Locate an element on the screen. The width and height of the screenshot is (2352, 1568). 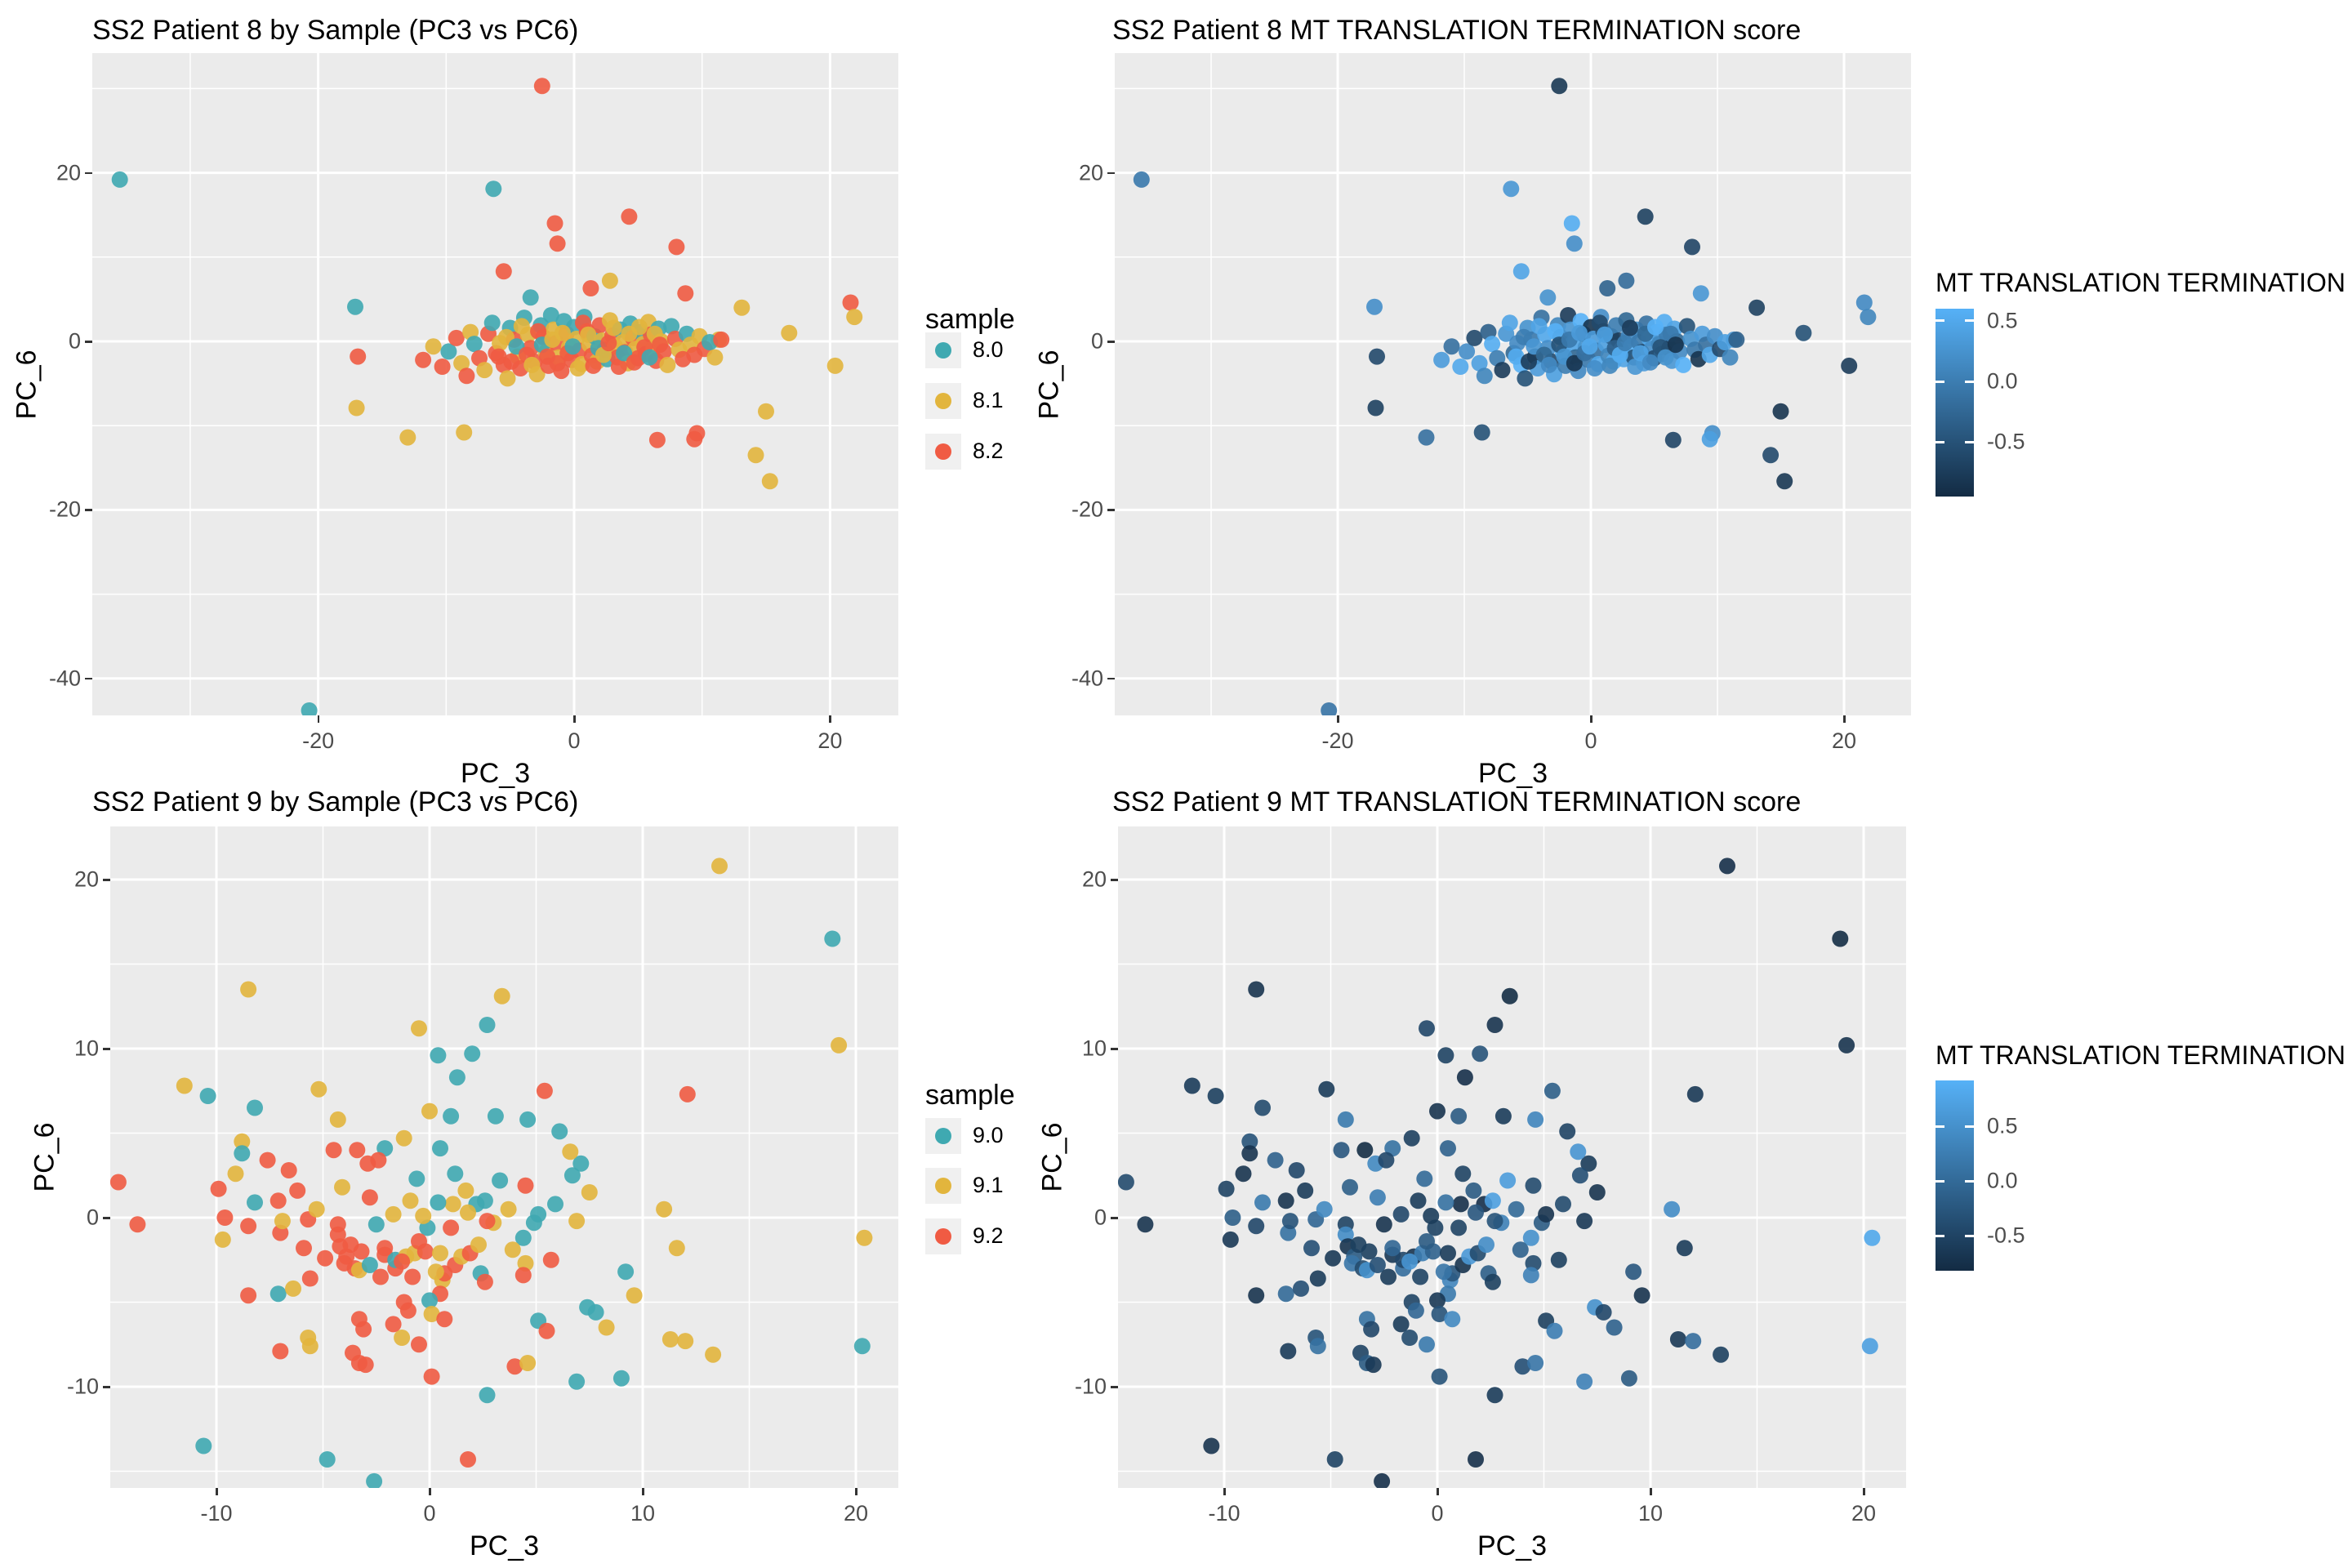
y-tick-label: 0 is located at coordinates (1100, 1217).